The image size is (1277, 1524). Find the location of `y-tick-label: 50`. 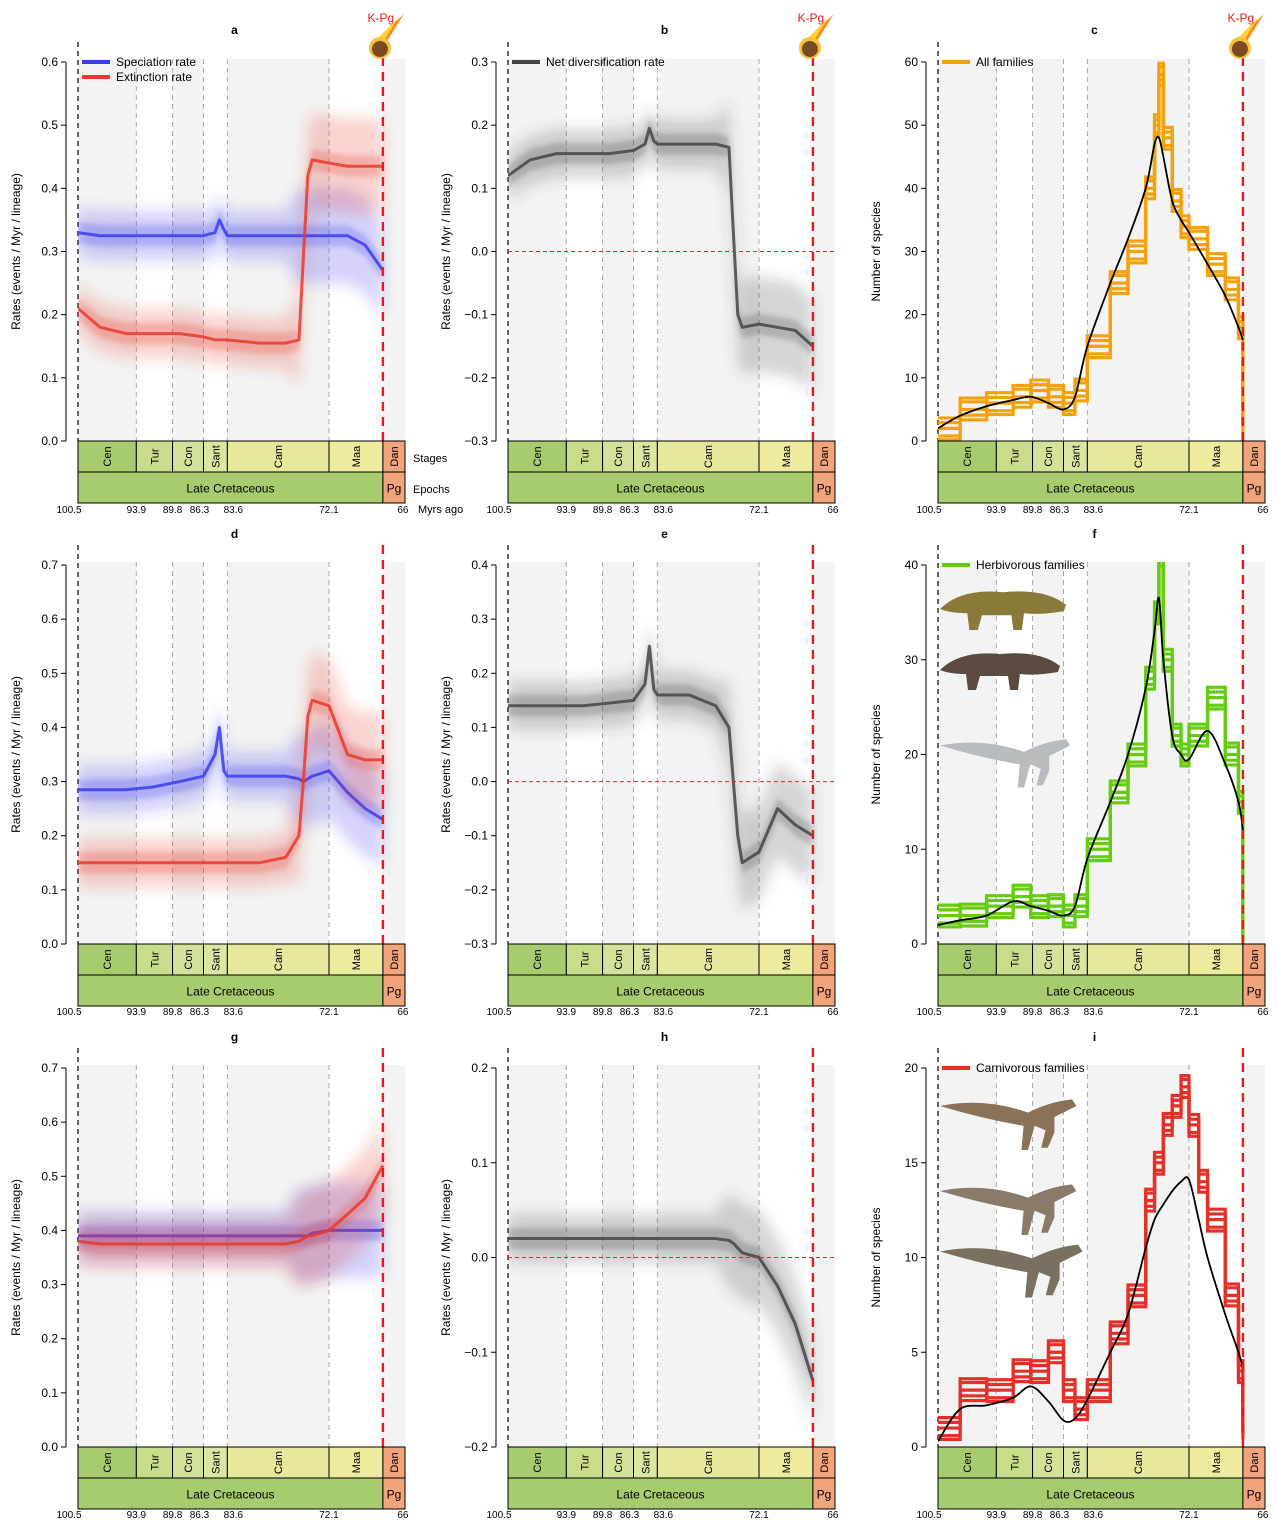

y-tick-label: 50 is located at coordinates (912, 125).